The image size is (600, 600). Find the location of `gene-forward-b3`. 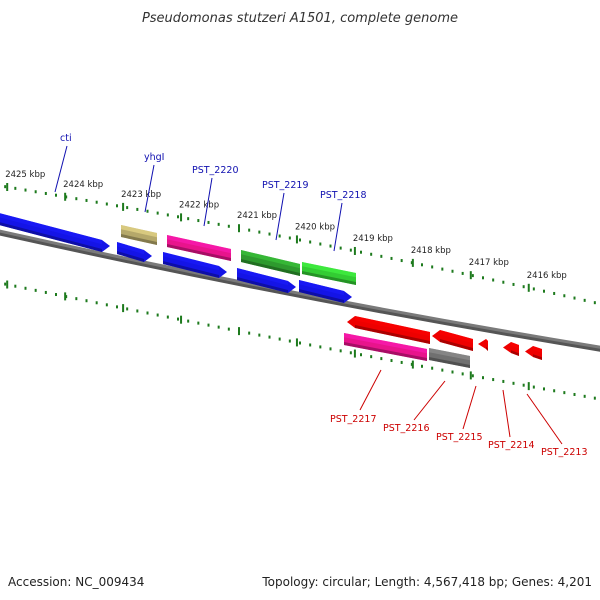

gene-forward-b3 is located at coordinates (266, 280).